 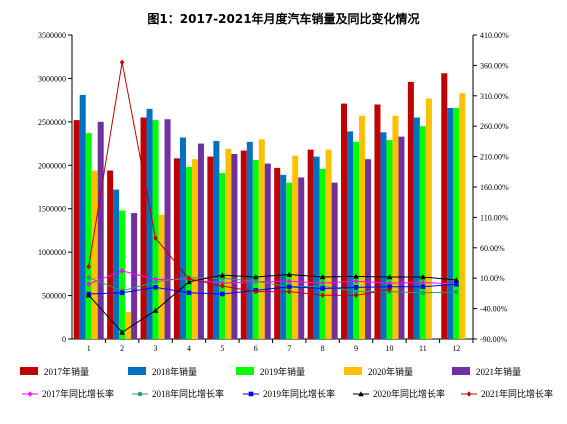 What do you see at coordinates (494, 65) in the screenshot?
I see `right-axis-tick-label: 360.00%` at bounding box center [494, 65].